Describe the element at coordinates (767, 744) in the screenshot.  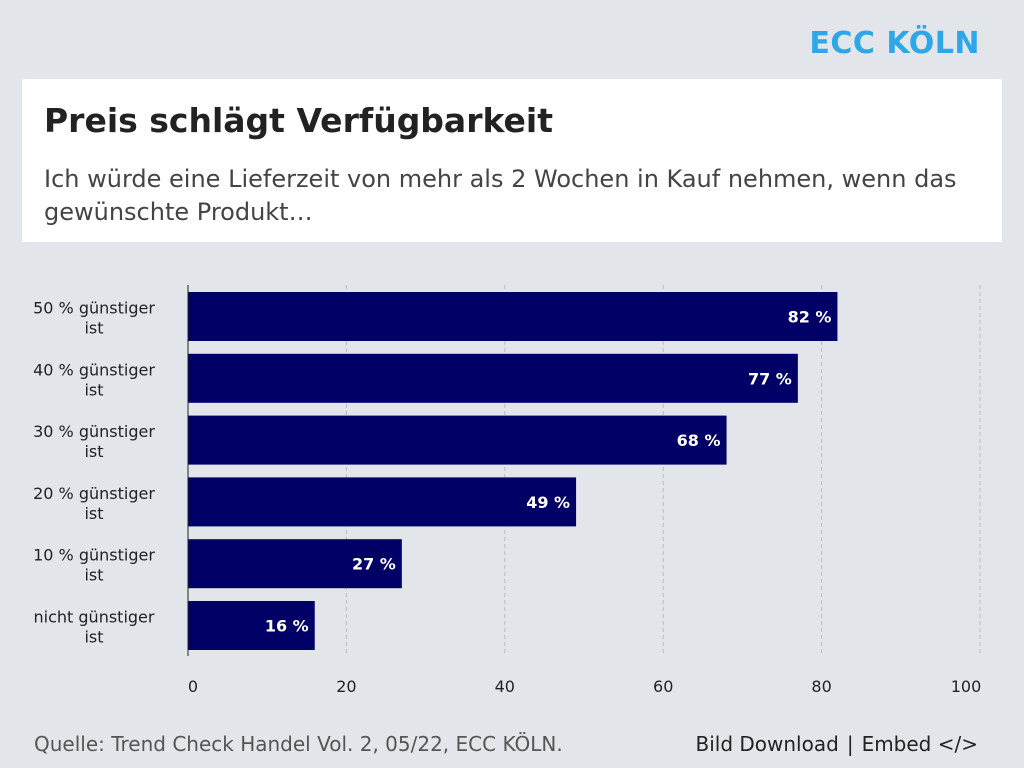
I see `download-link: Bild Download` at that location.